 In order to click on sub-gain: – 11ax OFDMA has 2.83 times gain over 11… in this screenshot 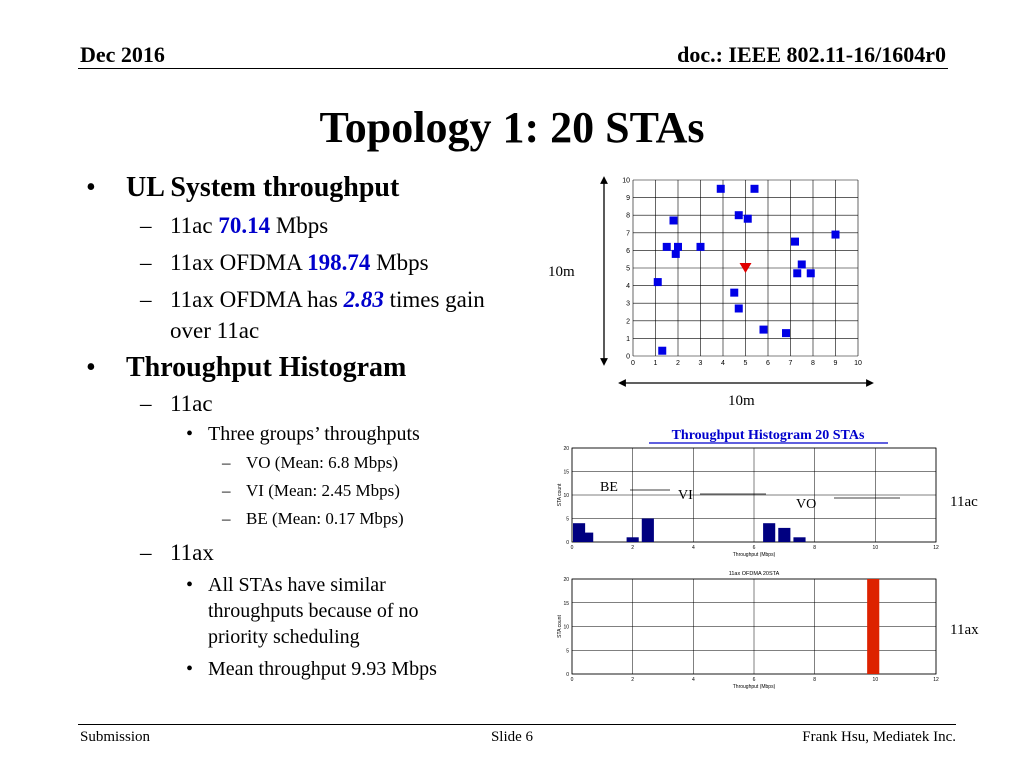, I will do `click(293, 315)`.